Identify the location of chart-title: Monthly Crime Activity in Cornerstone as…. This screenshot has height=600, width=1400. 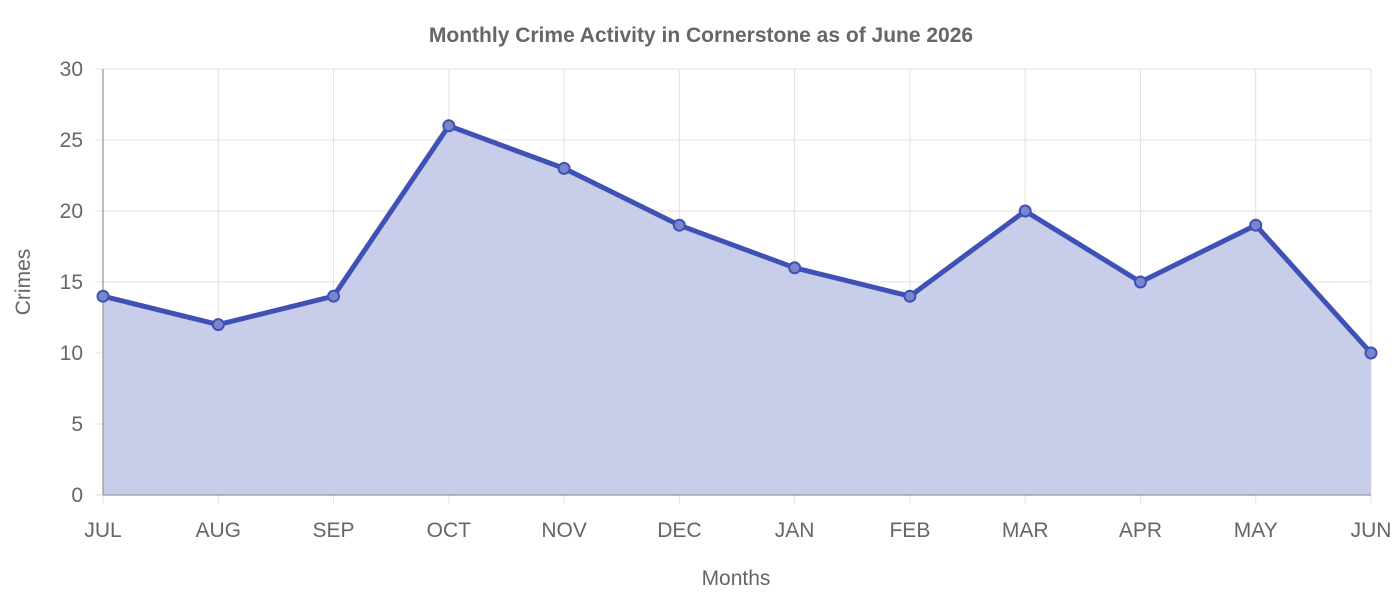
(701, 35).